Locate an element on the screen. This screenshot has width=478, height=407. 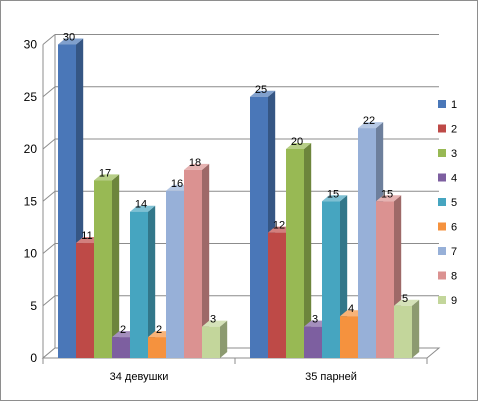
data-label: 30 is located at coordinates (69, 38).